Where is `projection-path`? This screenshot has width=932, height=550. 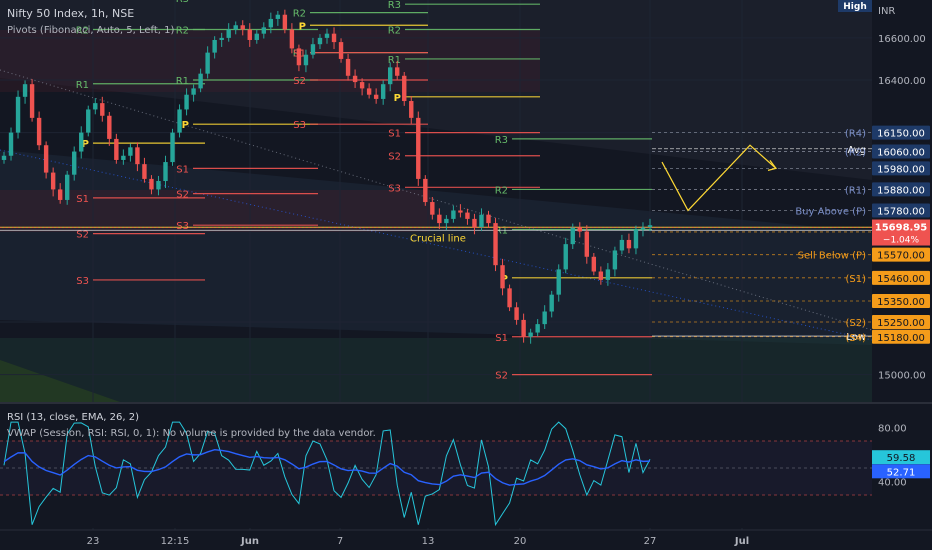
projection-path is located at coordinates (719, 178).